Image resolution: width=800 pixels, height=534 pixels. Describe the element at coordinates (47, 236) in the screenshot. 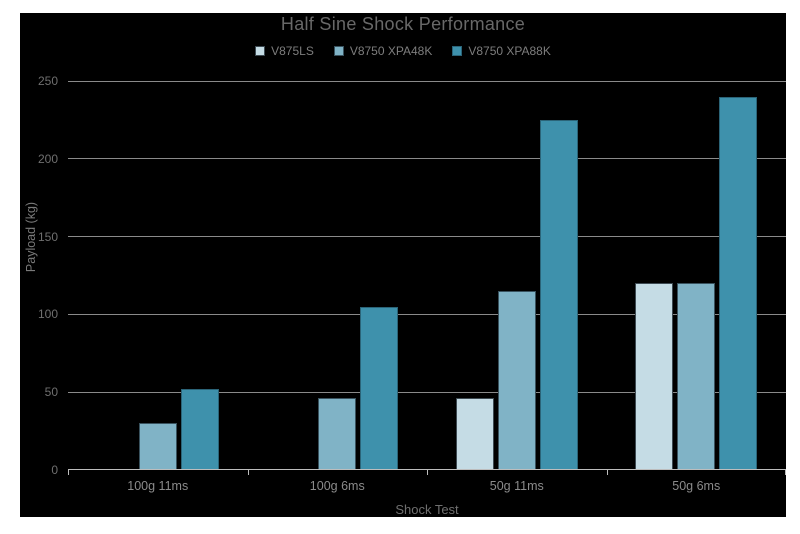

I see `y-tick-label: 150` at that location.